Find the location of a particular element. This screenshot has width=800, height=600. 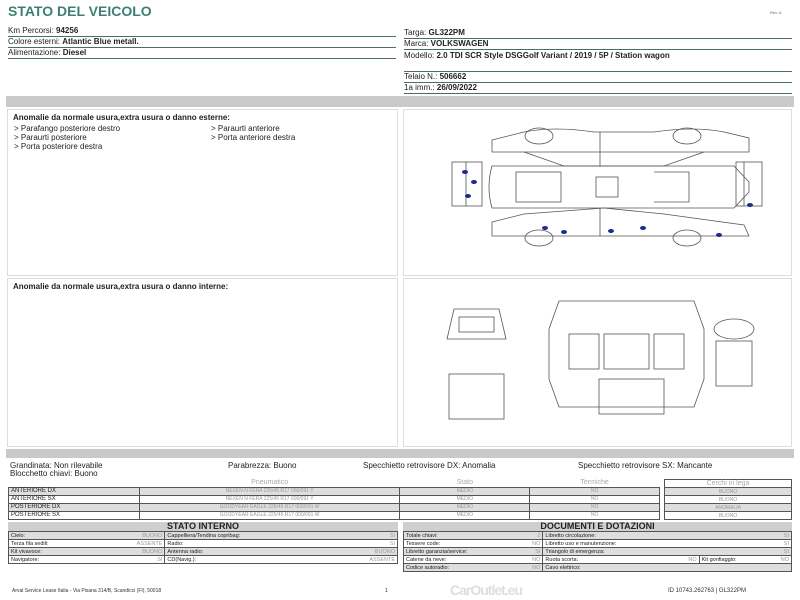

tire-model: GOODYEAR EAGLE 225/45 R17 000/091 W is located at coordinates (269, 507).